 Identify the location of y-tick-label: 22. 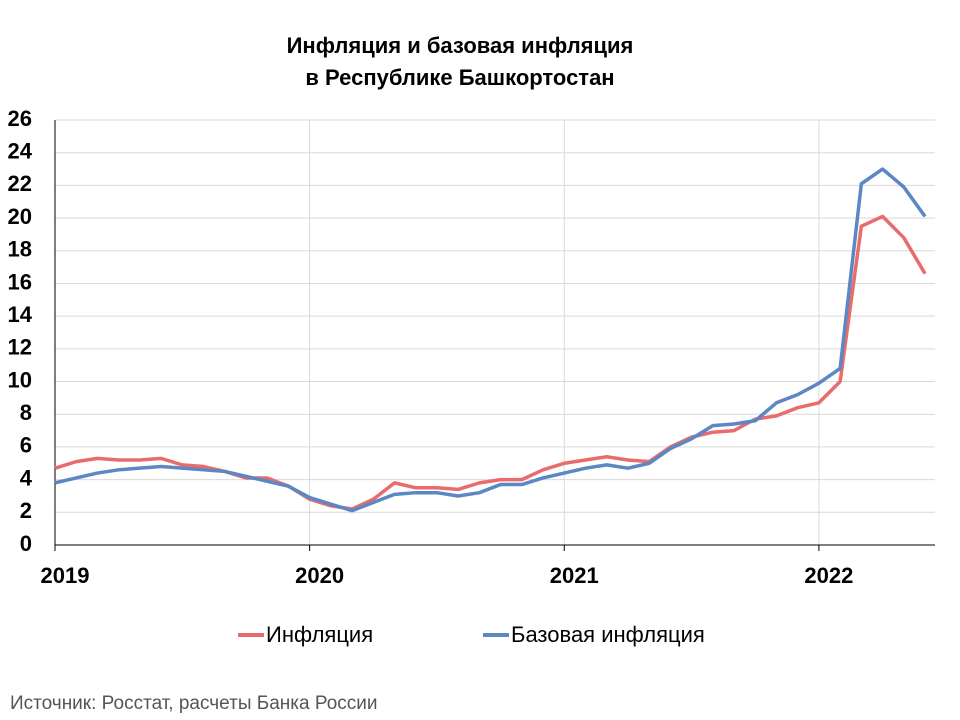
(20, 183).